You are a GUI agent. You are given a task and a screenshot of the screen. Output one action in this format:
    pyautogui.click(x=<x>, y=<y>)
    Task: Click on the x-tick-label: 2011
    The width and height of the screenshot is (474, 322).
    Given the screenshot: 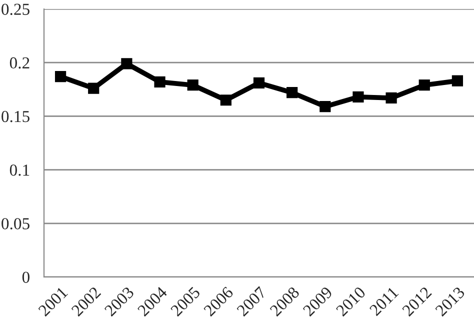 What is the action you would take?
    pyautogui.click(x=384, y=301)
    